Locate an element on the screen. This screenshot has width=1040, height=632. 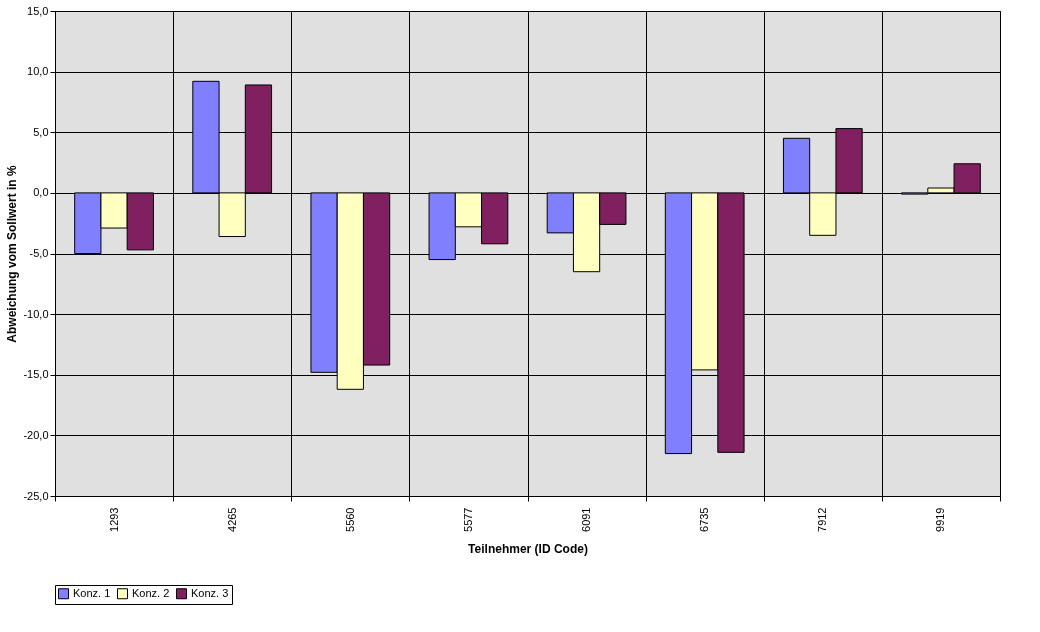
y-tick-label: 0,0 is located at coordinates (41, 192).